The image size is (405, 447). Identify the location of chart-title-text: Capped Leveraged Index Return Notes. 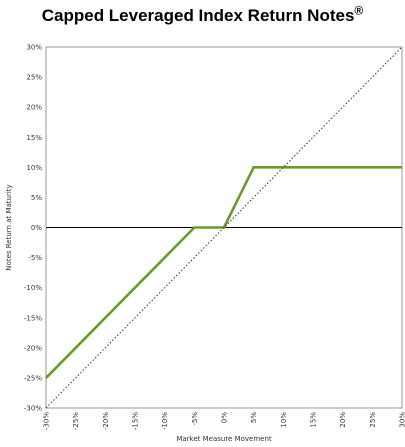
(198, 15).